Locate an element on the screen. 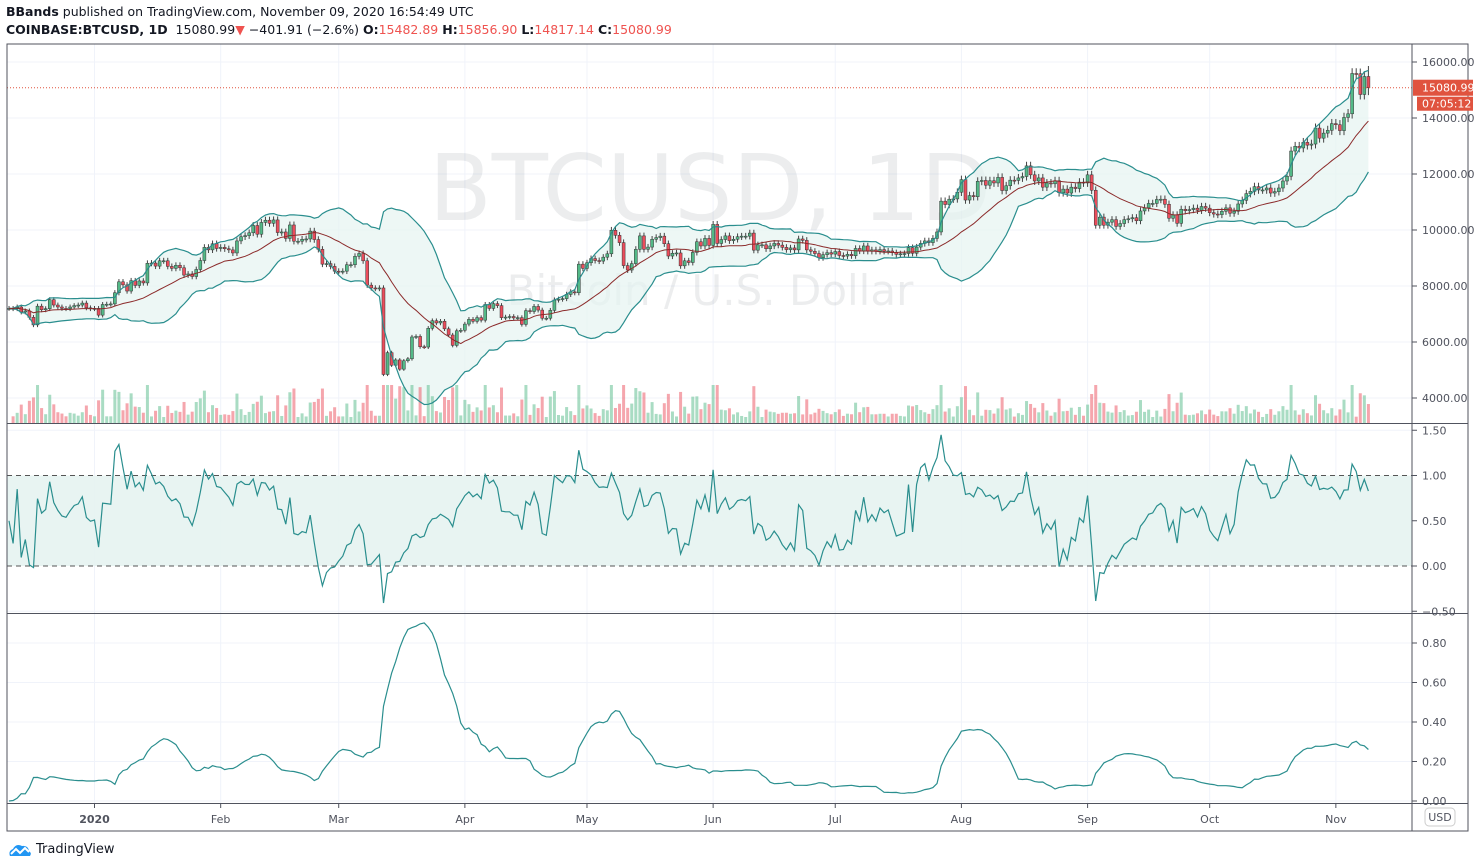  price-axis-label: 8000.00 is located at coordinates (1445, 286).